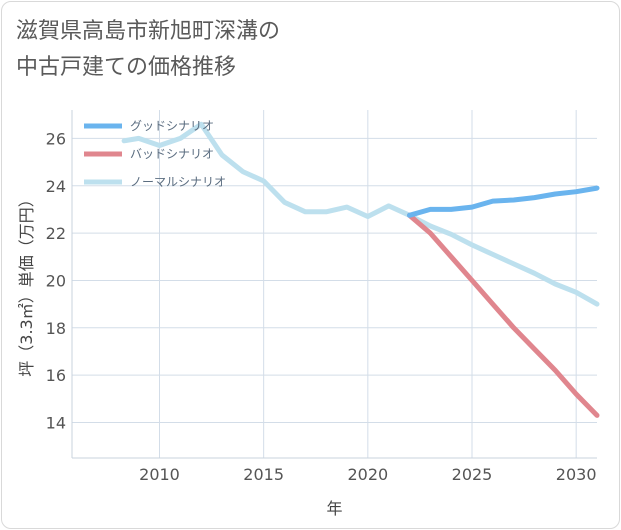  Describe the element at coordinates (56, 328) in the screenshot. I see `y-tick-label: 18` at that location.